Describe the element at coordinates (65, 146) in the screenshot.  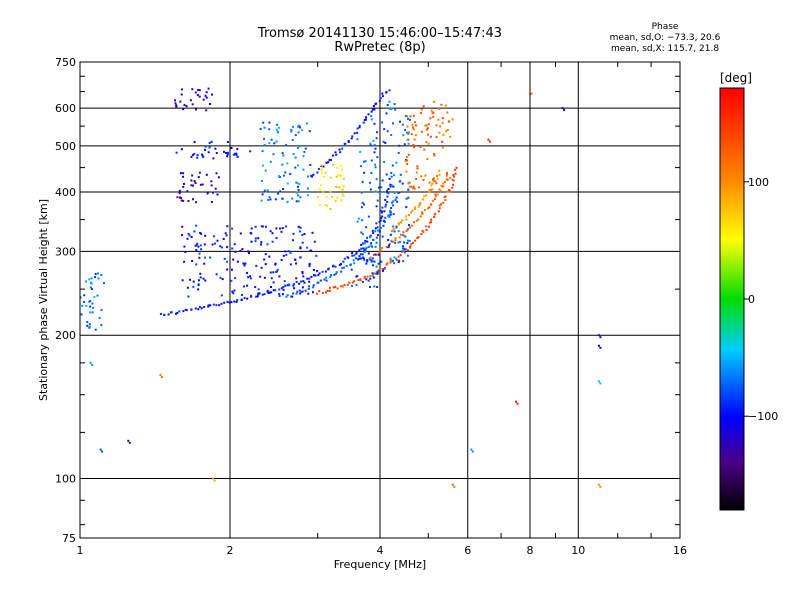
I see `y-tick-label: 500` at that location.